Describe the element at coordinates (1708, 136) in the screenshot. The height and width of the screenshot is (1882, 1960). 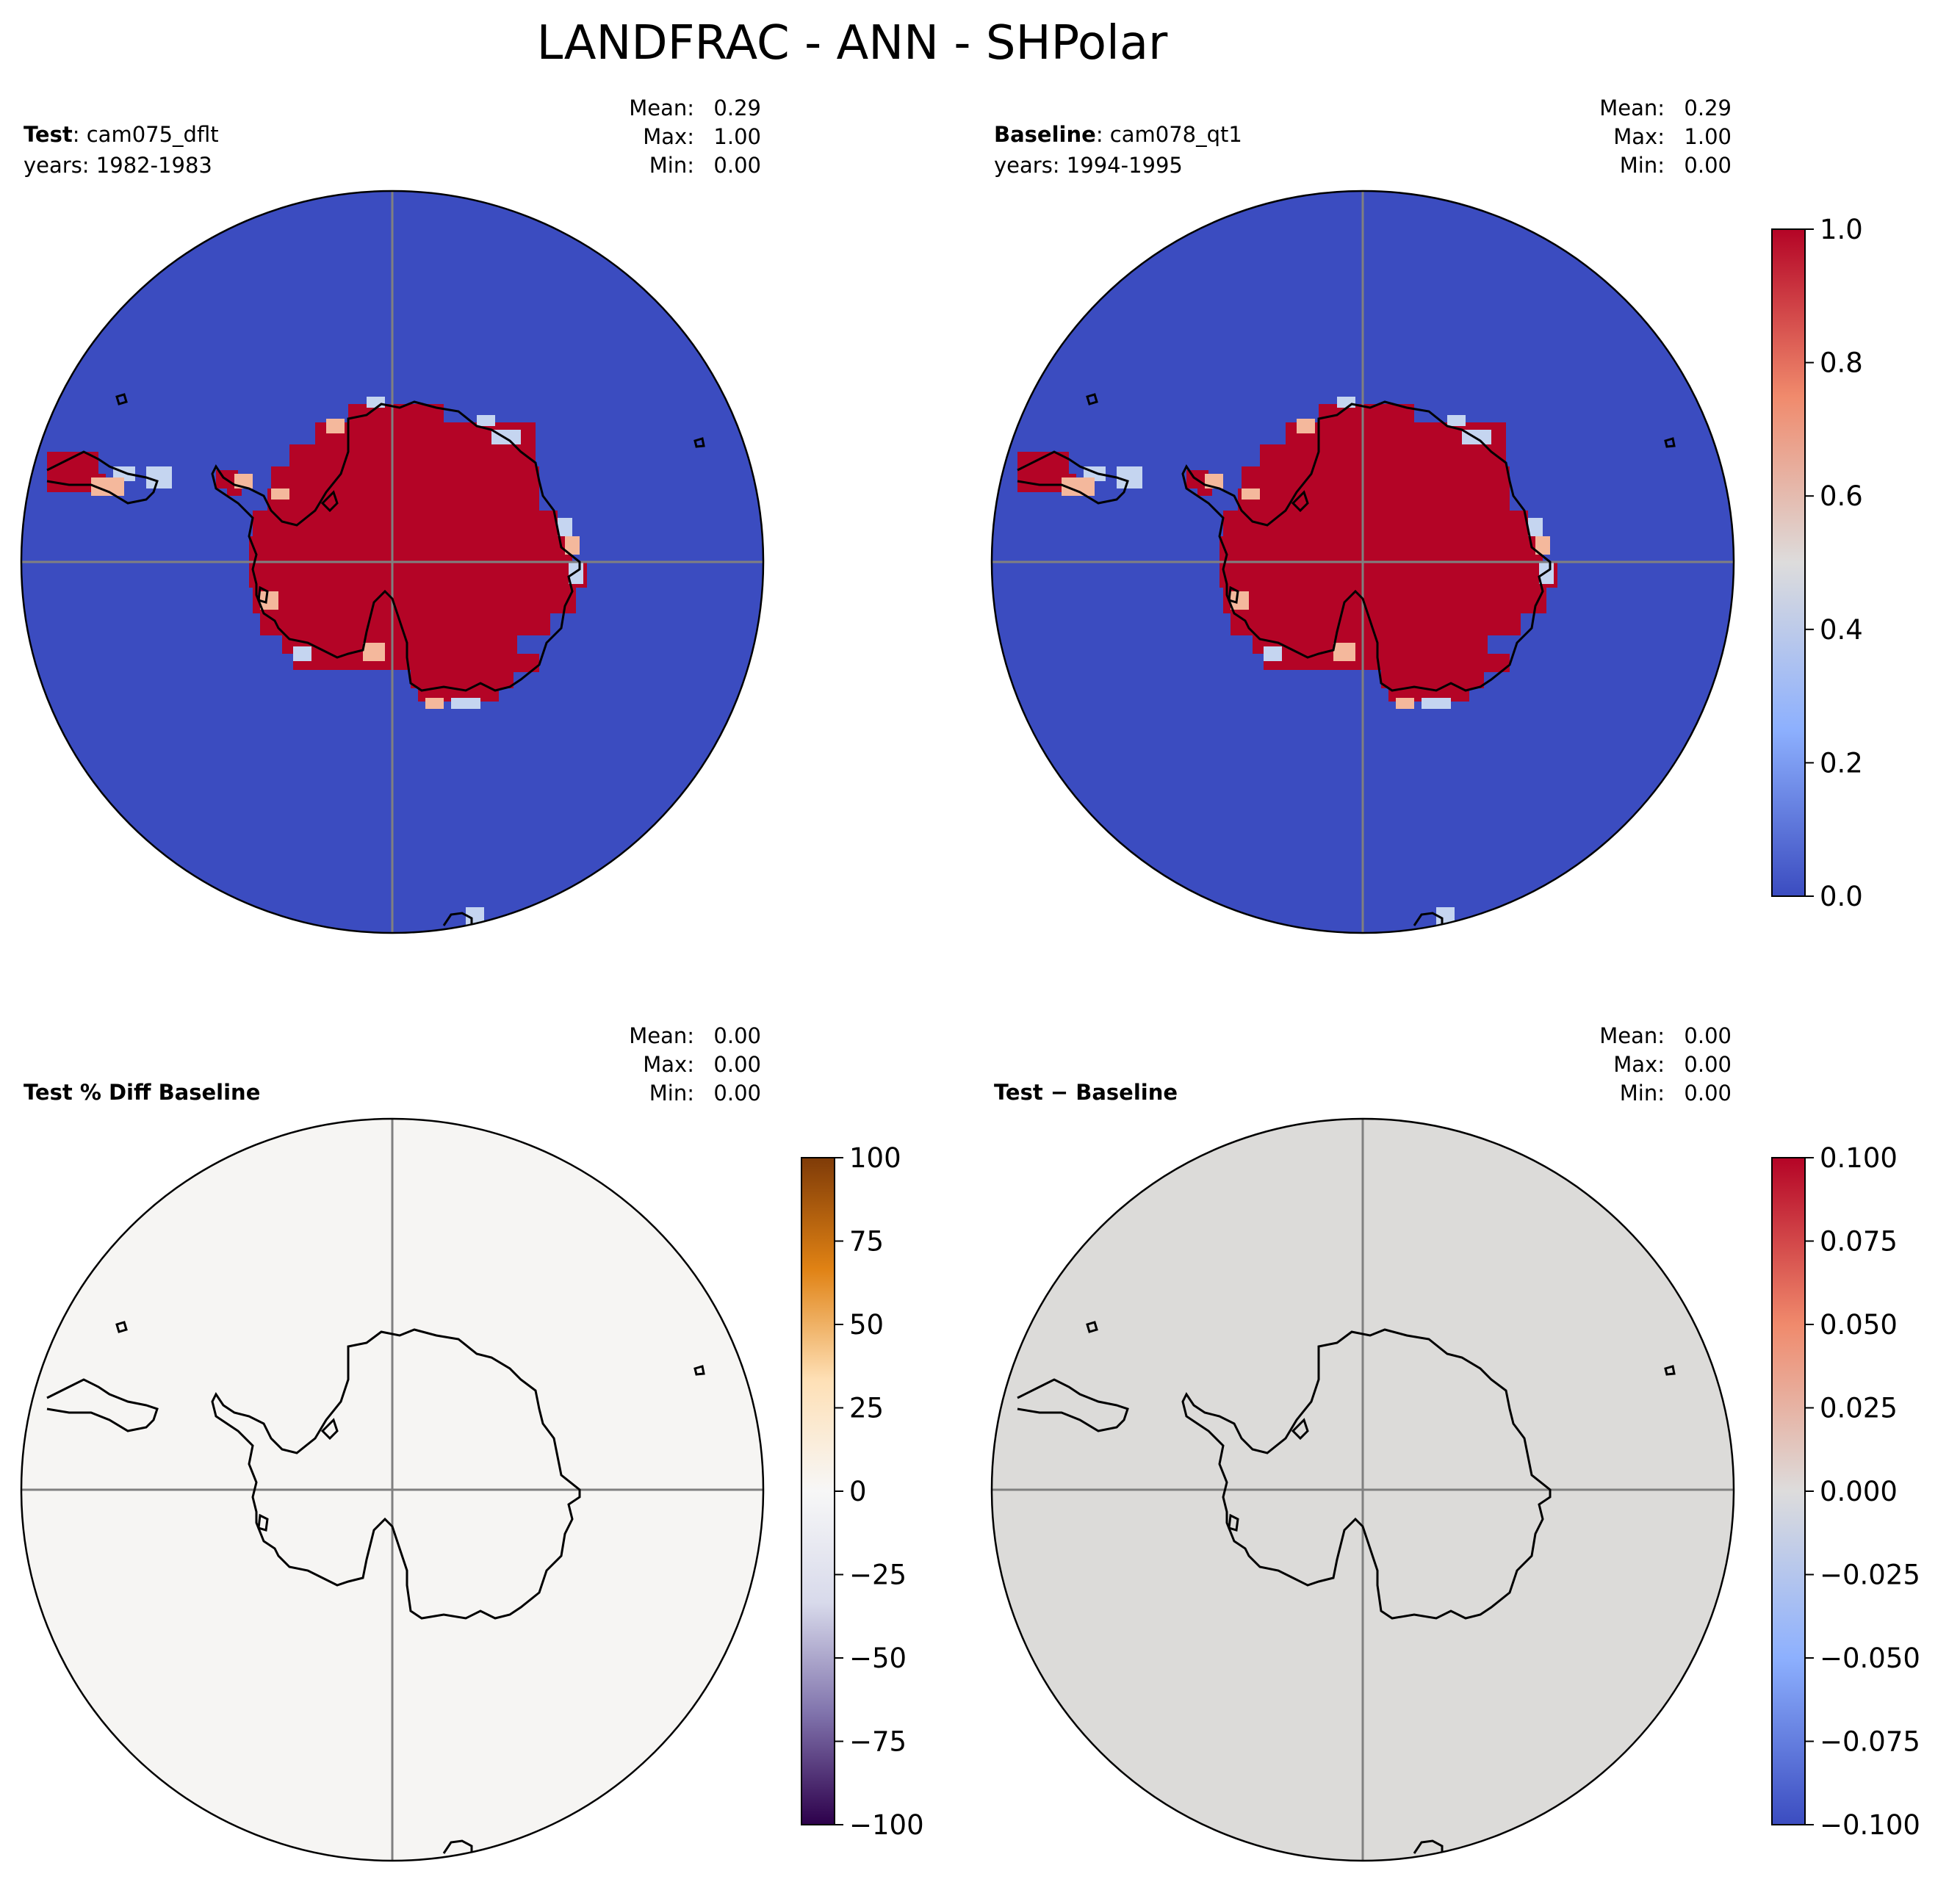
I see `baseline-max-value: 1.00` at that location.